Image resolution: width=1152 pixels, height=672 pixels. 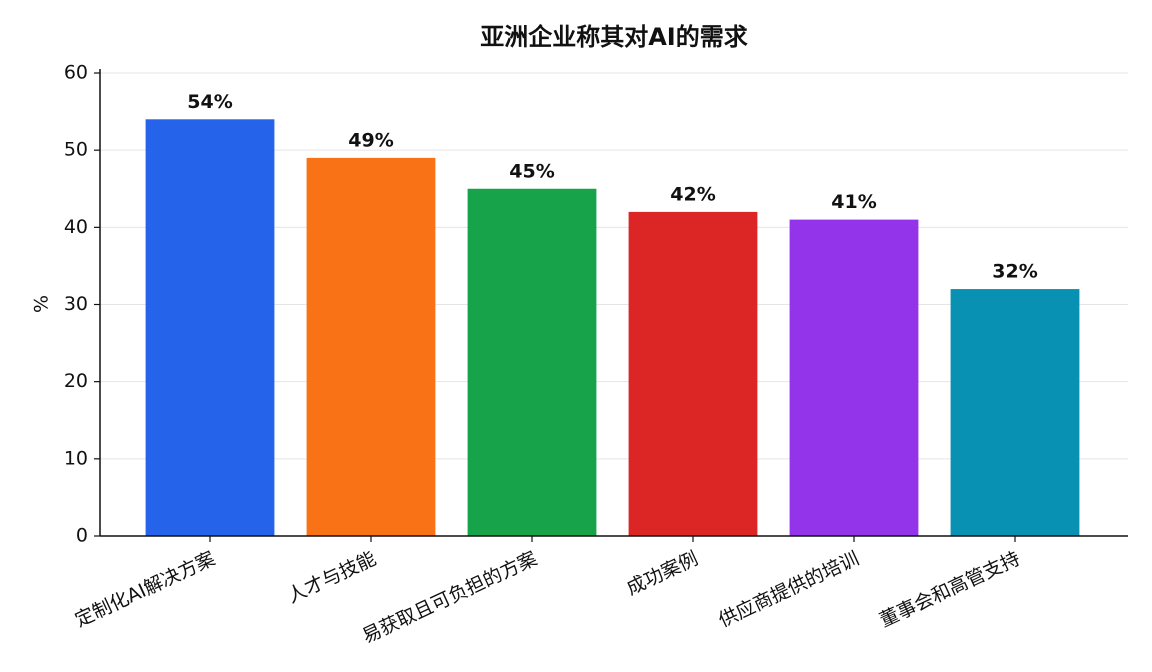 What do you see at coordinates (1014, 272) in the screenshot?
I see `data-label: 32%` at bounding box center [1014, 272].